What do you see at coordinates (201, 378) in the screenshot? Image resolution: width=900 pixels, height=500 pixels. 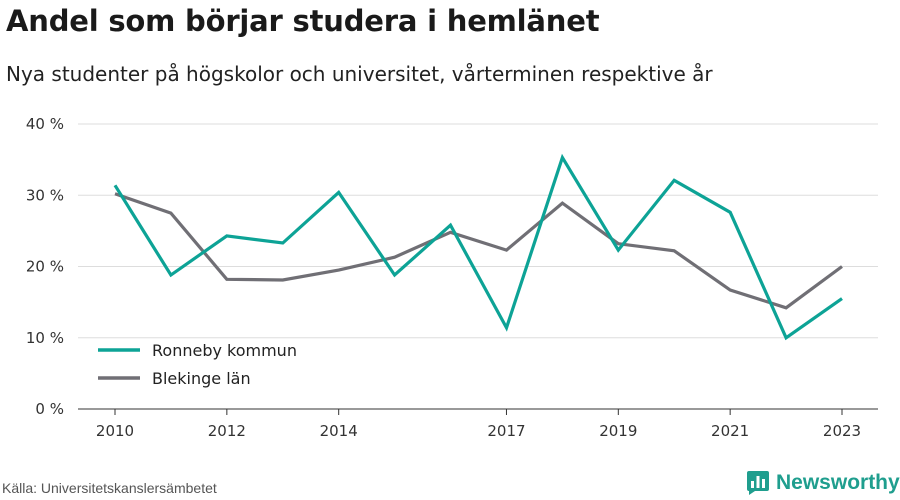 I see `legend-label: Blekinge län` at bounding box center [201, 378].